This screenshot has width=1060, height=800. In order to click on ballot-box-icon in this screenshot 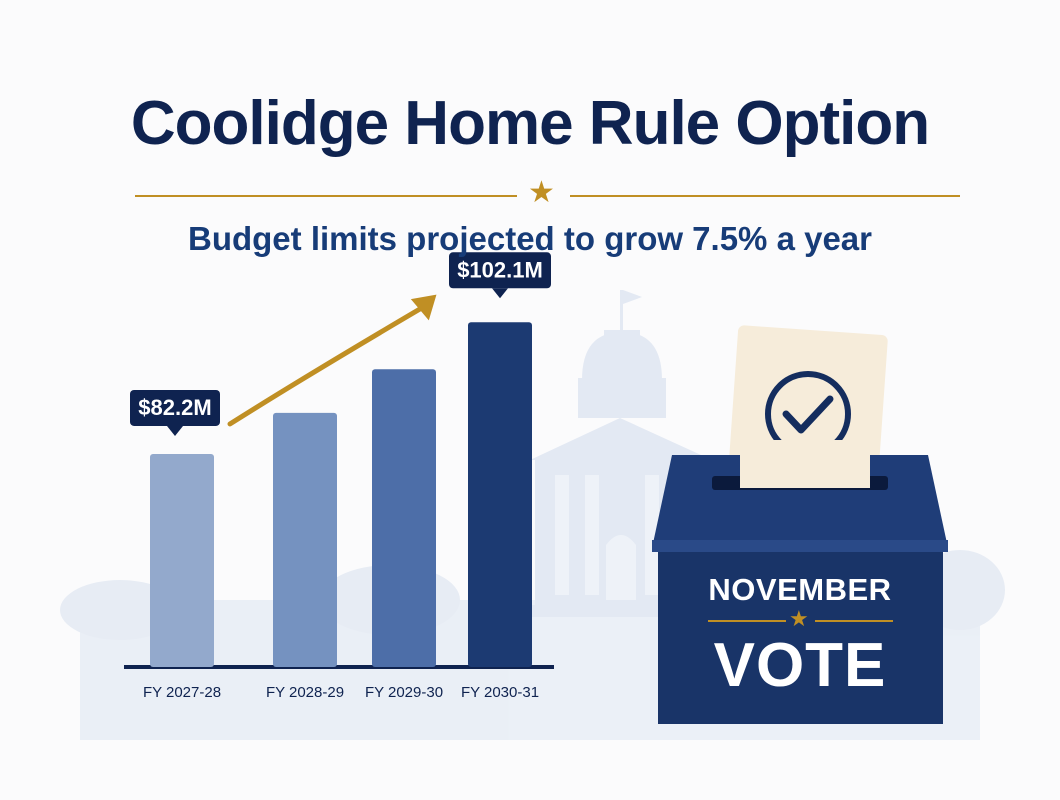, I will do `click(800, 524)`.